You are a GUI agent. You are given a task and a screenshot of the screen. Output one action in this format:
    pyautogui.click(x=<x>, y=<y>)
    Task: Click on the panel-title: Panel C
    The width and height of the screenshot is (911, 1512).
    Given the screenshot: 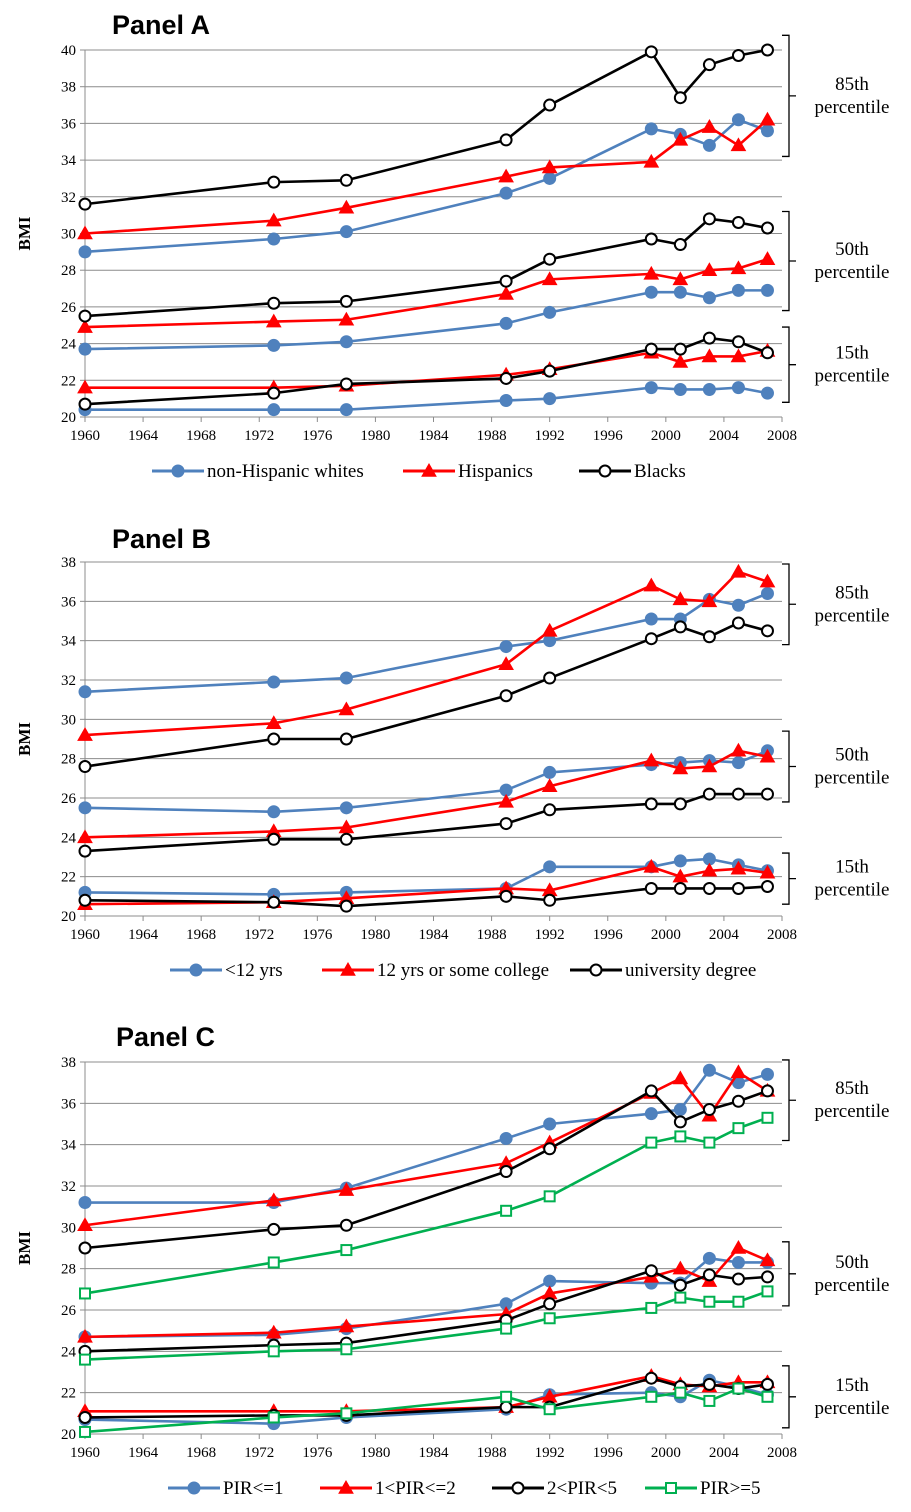 What is the action you would take?
    pyautogui.click(x=165, y=1037)
    